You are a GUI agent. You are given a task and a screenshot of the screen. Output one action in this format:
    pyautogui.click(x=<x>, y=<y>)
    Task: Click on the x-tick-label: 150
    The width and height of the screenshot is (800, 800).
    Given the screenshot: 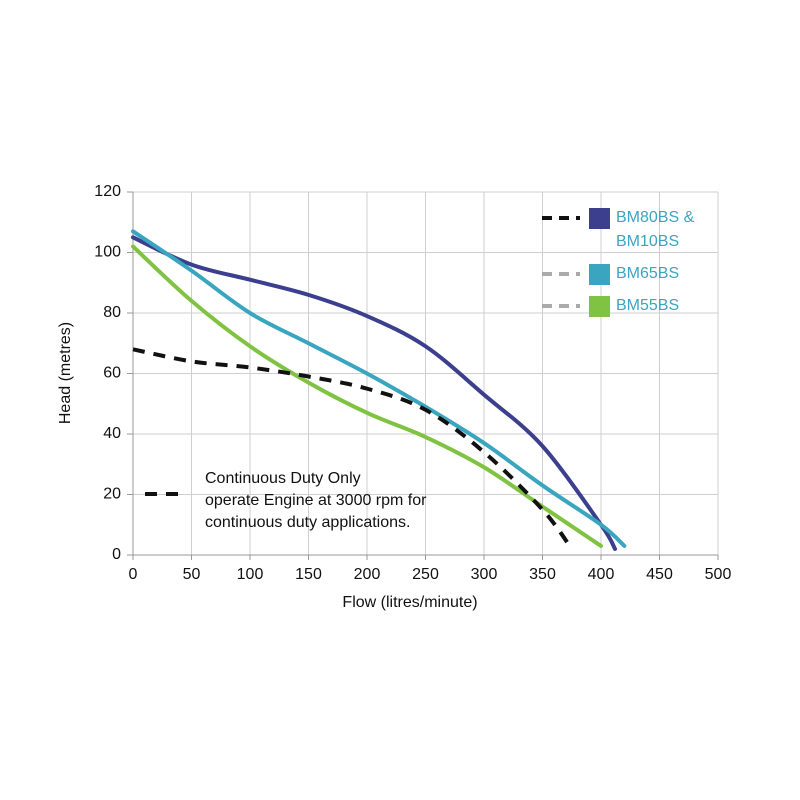 What is the action you would take?
    pyautogui.click(x=308, y=574)
    